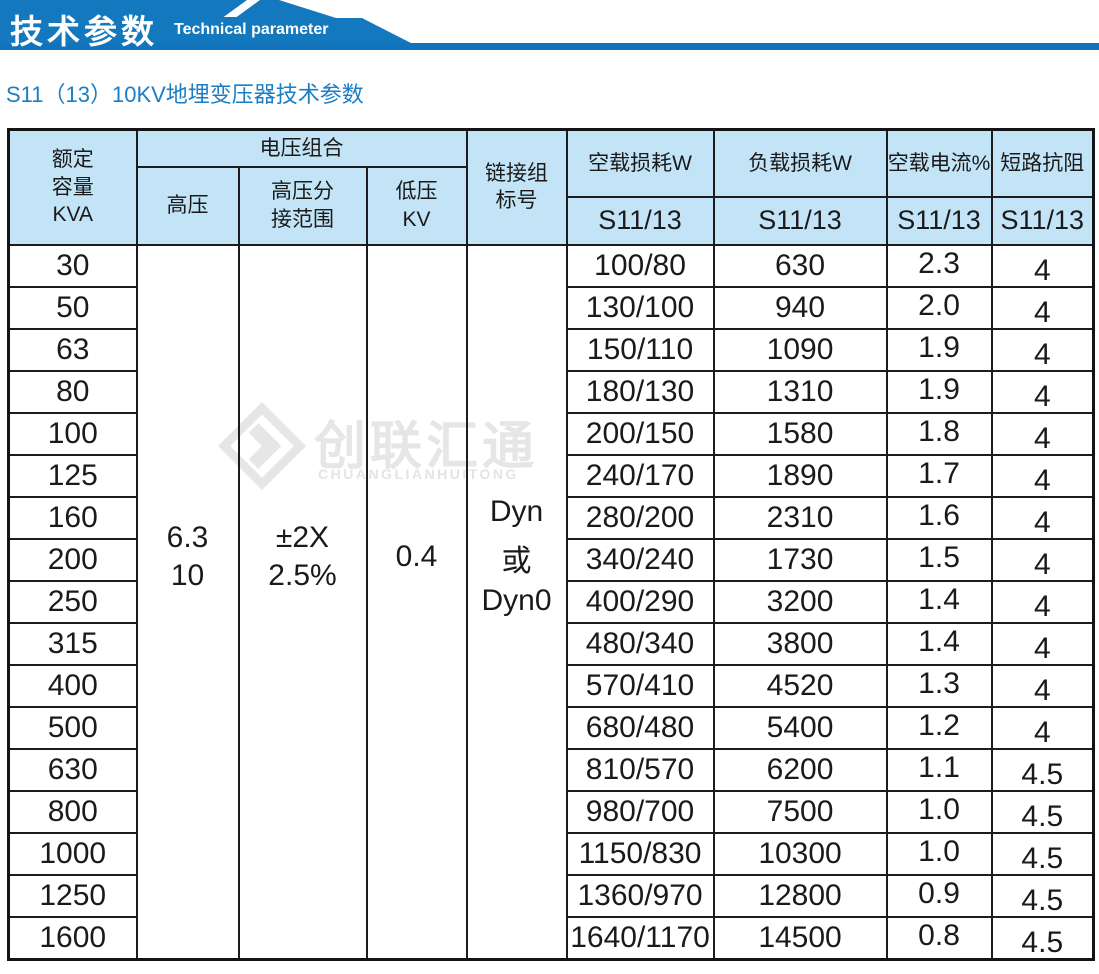 The width and height of the screenshot is (1099, 974). What do you see at coordinates (187, 205) in the screenshot?
I see `header-hv: 高压` at bounding box center [187, 205].